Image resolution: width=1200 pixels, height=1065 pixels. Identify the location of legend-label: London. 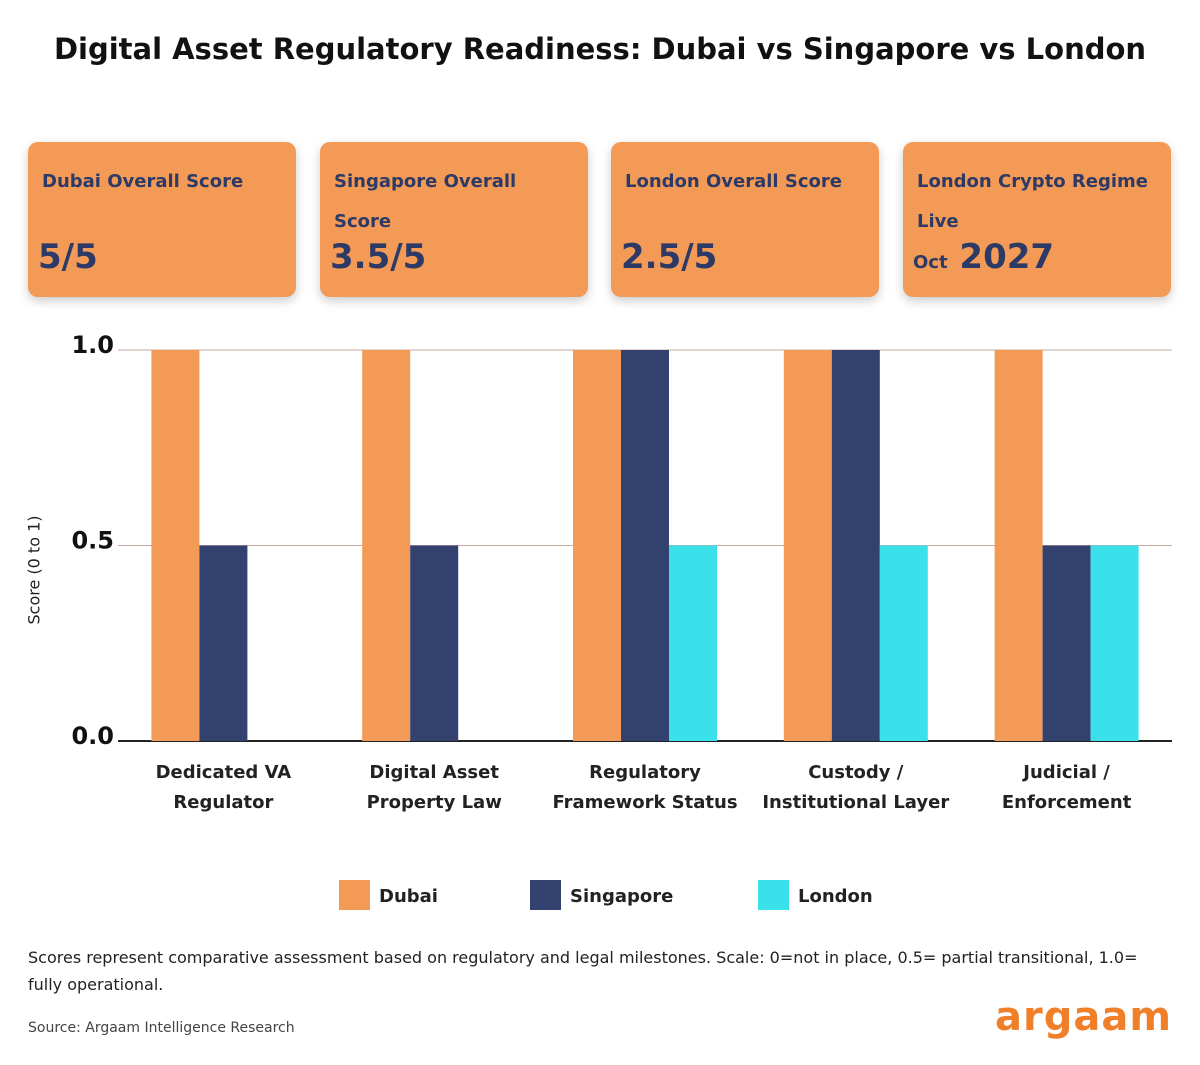
(835, 896).